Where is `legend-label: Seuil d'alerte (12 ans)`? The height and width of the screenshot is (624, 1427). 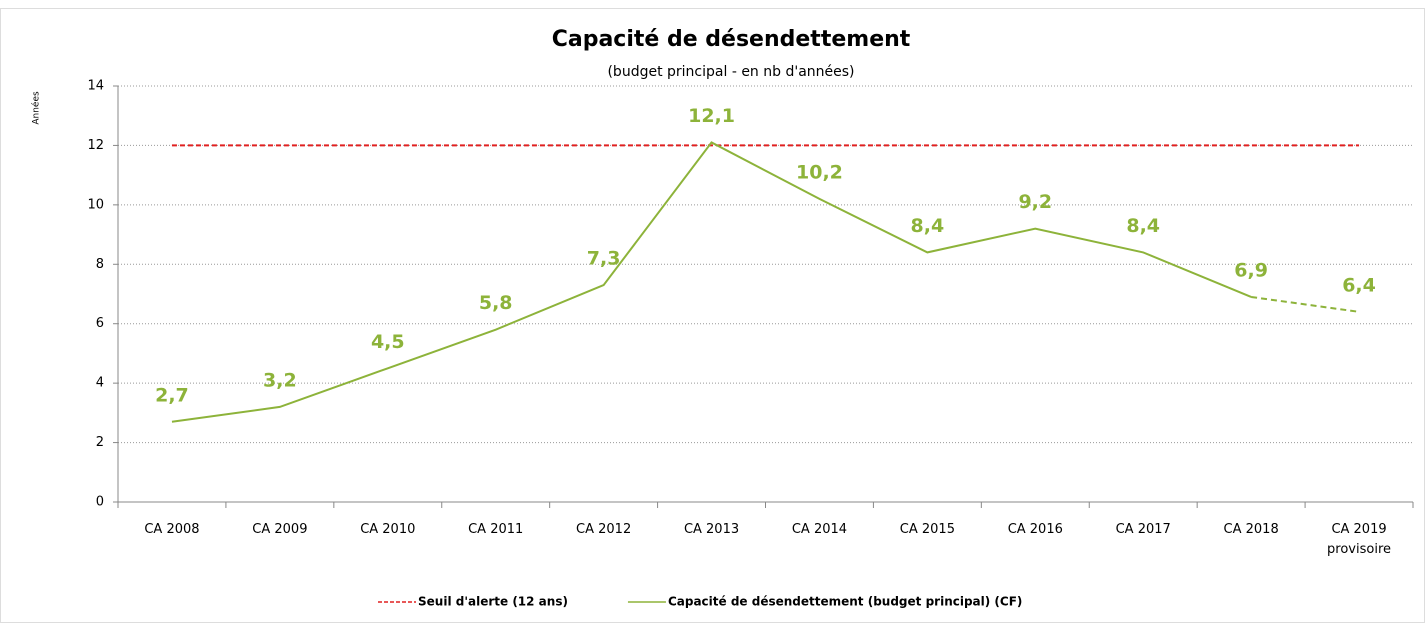 legend-label: Seuil d'alerte (12 ans) is located at coordinates (493, 602).